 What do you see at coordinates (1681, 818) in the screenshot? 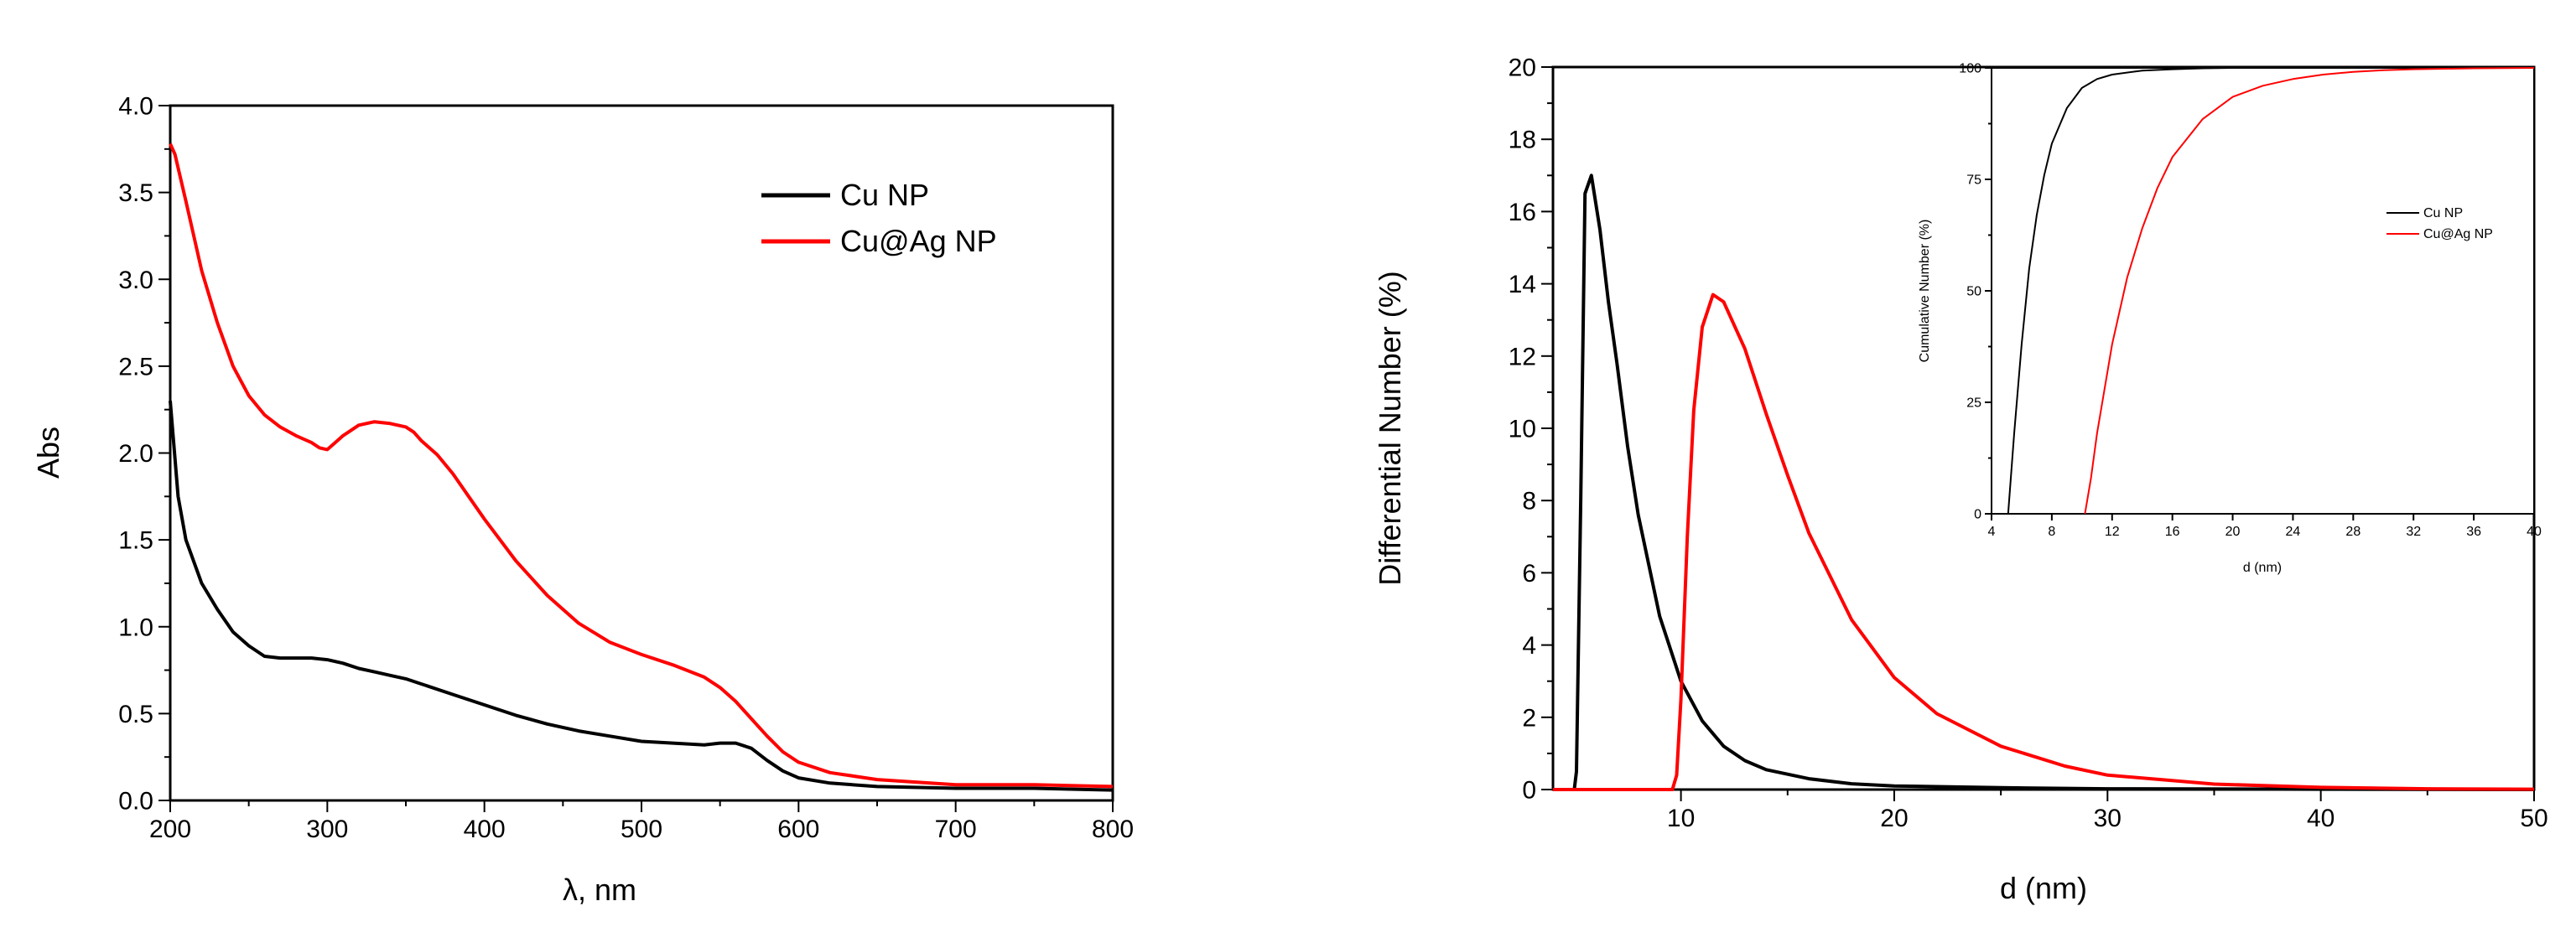
I see `x-tick-label: 10` at bounding box center [1681, 818].